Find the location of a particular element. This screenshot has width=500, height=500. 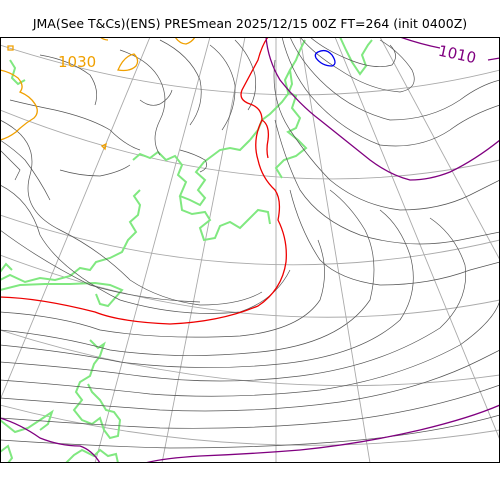

isobar-1000-line is located at coordinates (325, 58).